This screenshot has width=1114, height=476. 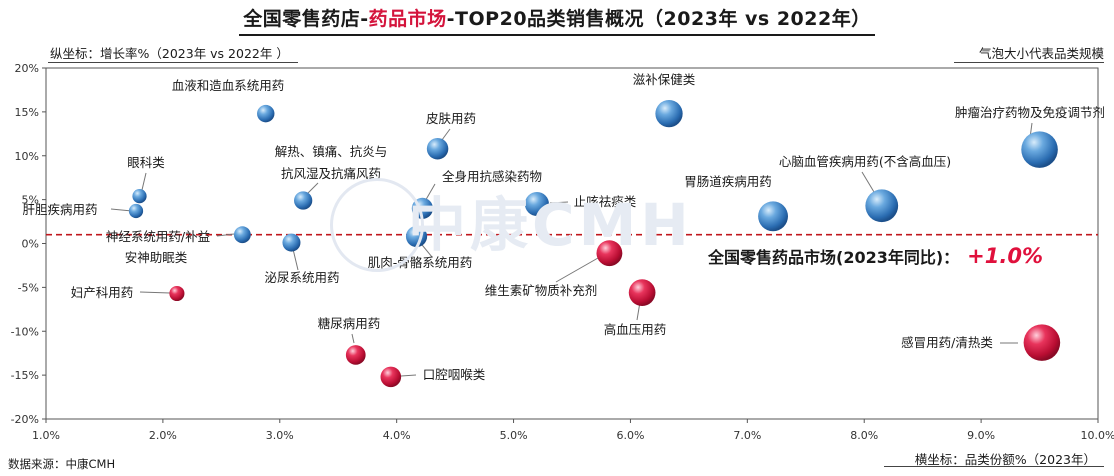 What do you see at coordinates (1097, 435) in the screenshot?
I see `x-tick-label: 10.0%` at bounding box center [1097, 435].